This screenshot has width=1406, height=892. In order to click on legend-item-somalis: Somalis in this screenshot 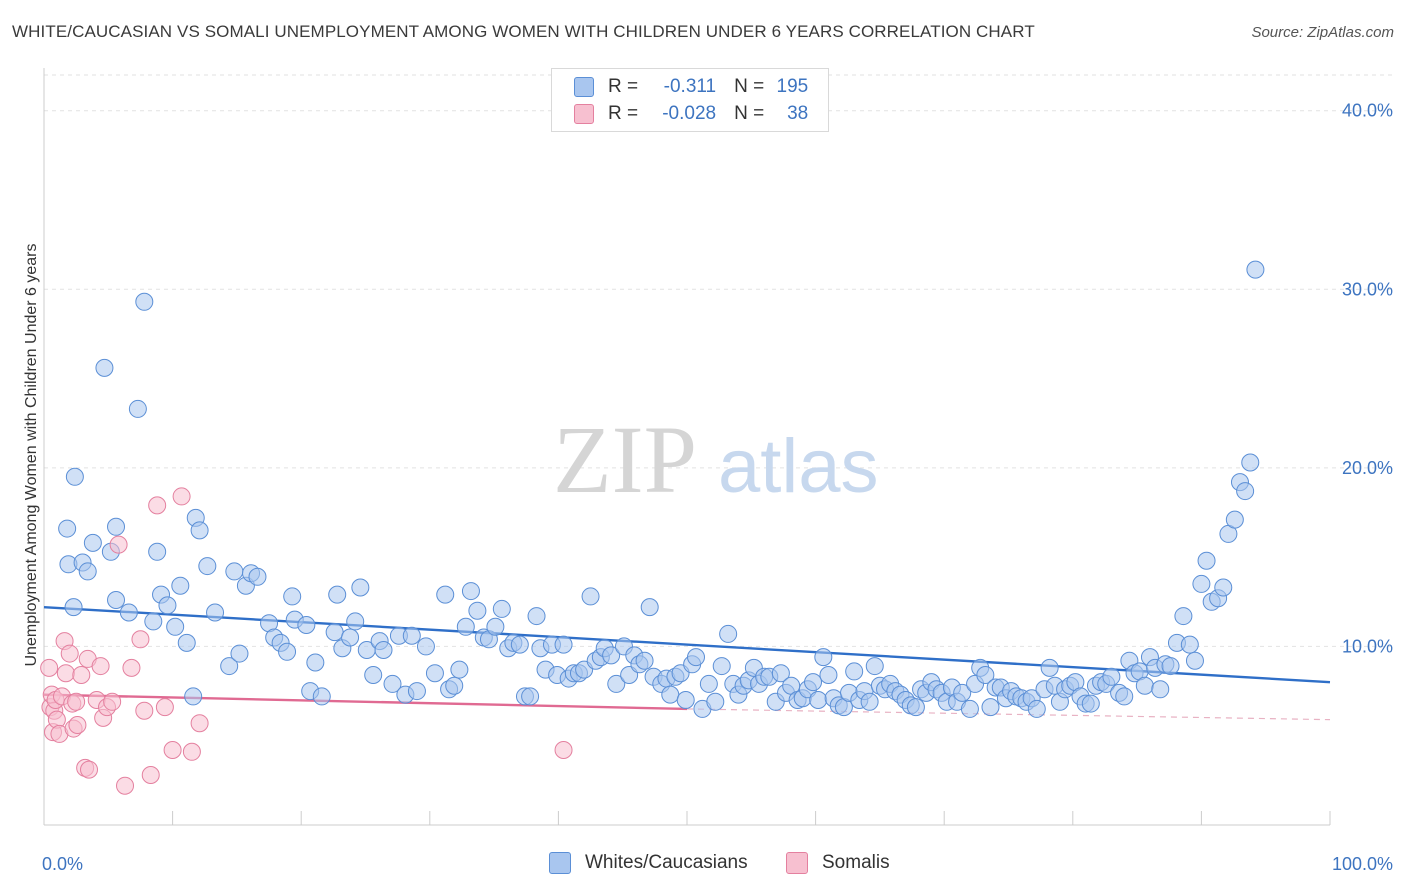, I will do `click(838, 863)`.